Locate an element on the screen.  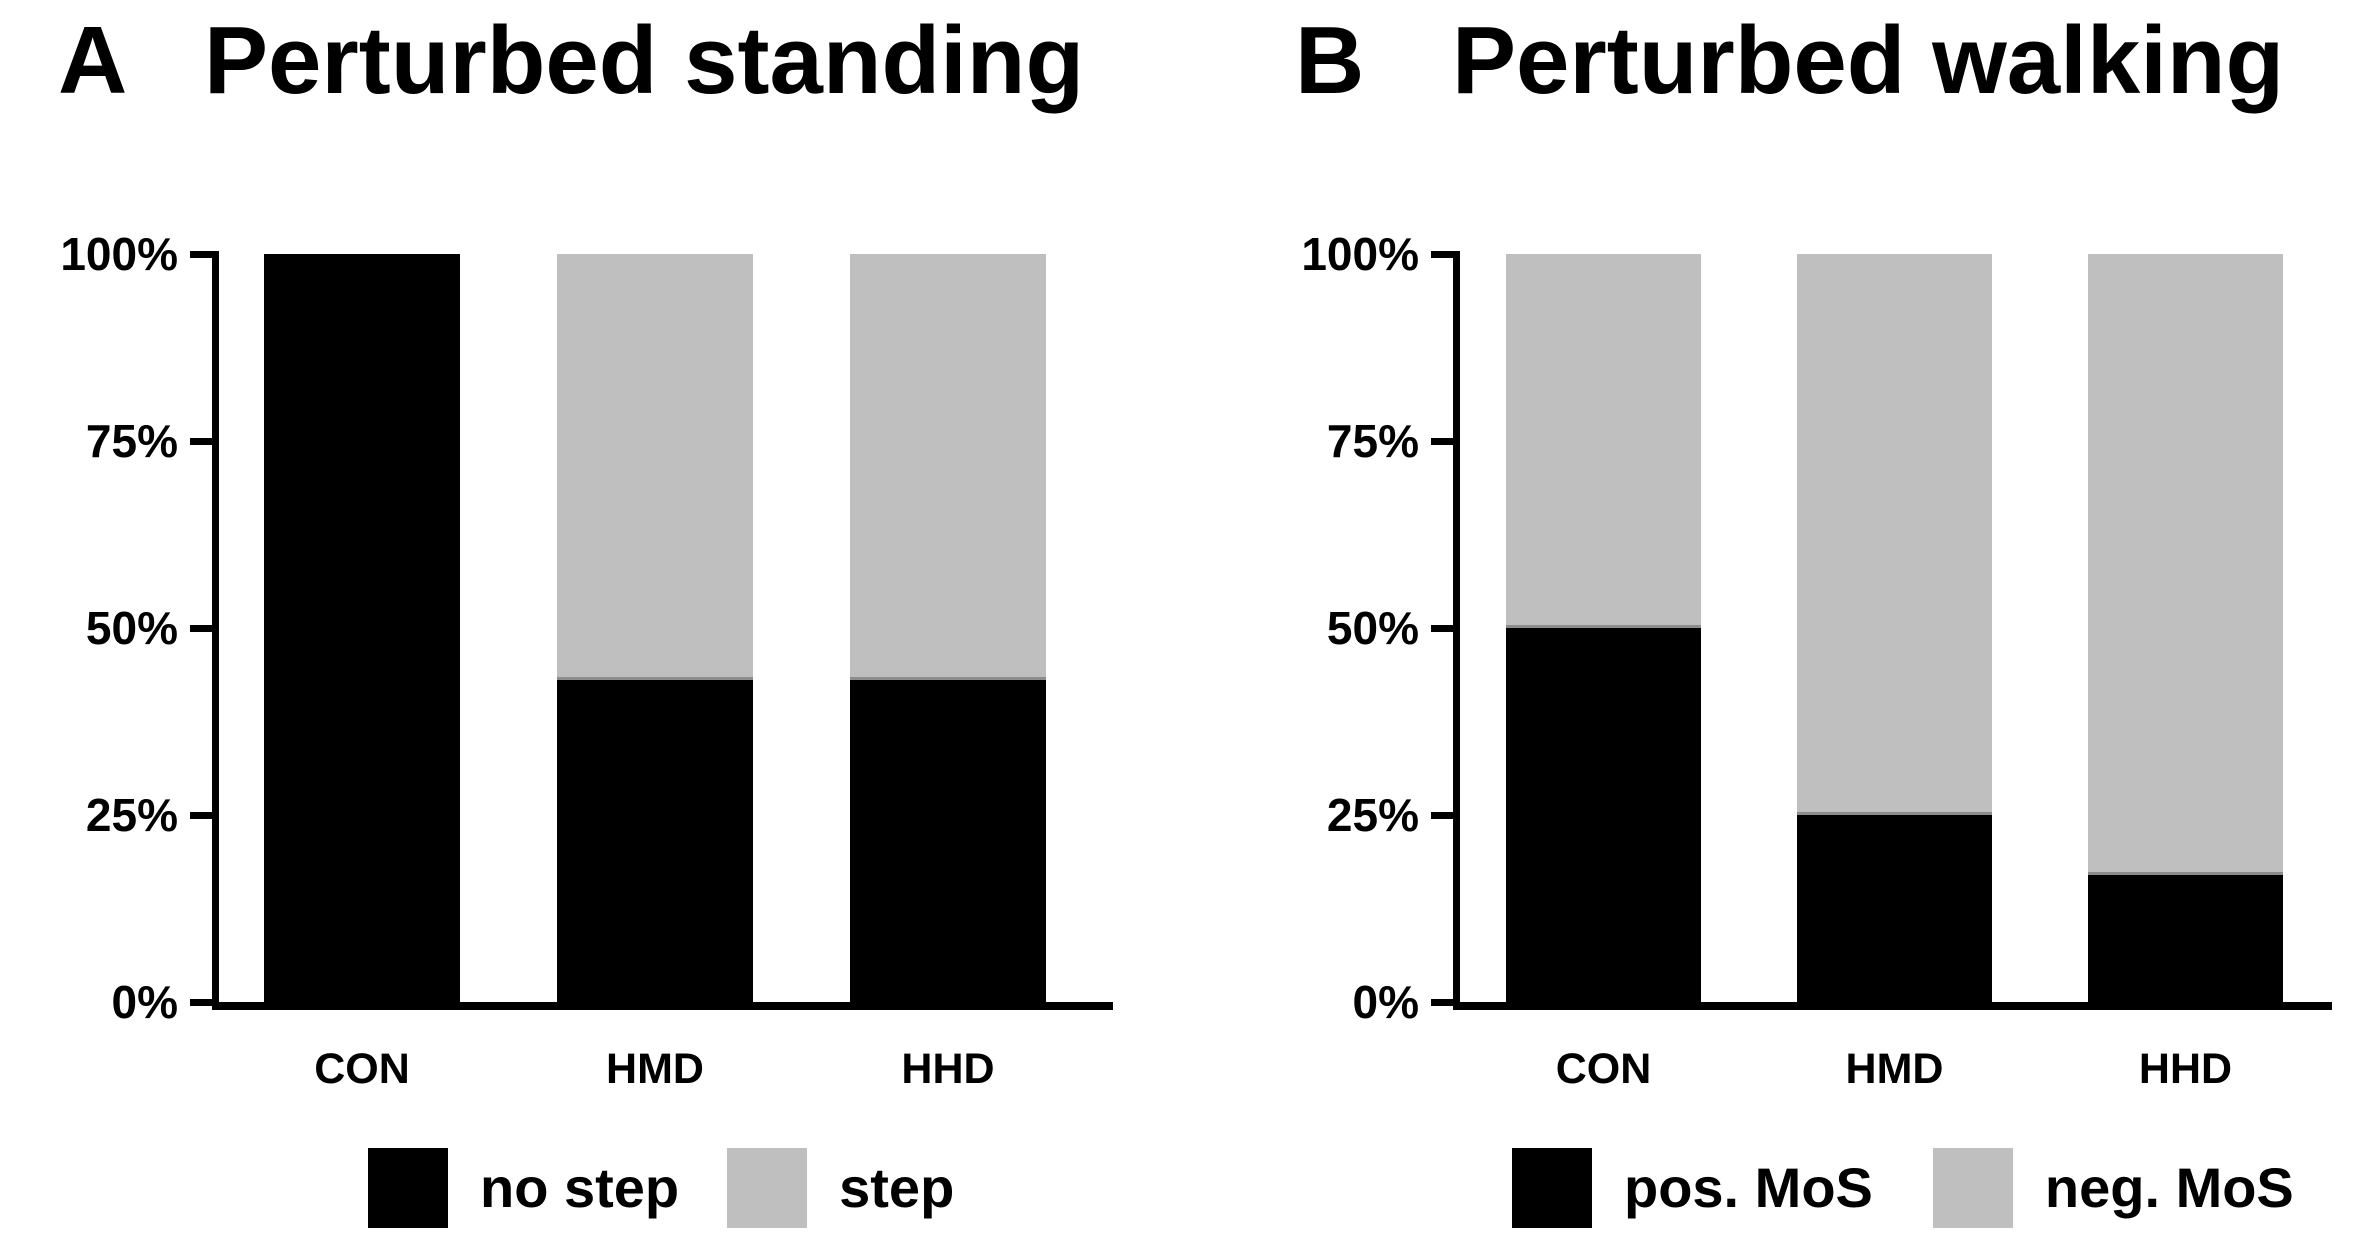
panel-b-legend-label: pos. MoS is located at coordinates (1748, 1187).